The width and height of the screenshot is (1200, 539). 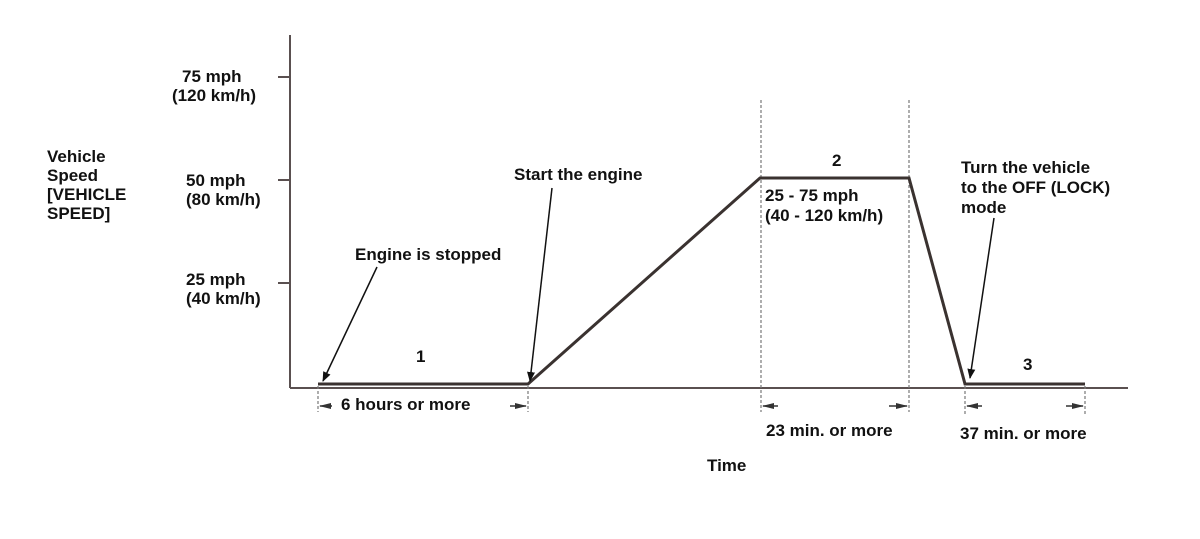 What do you see at coordinates (1035, 187) in the screenshot?
I see `annotation-turn-off: to the OFF (LOCK)` at bounding box center [1035, 187].